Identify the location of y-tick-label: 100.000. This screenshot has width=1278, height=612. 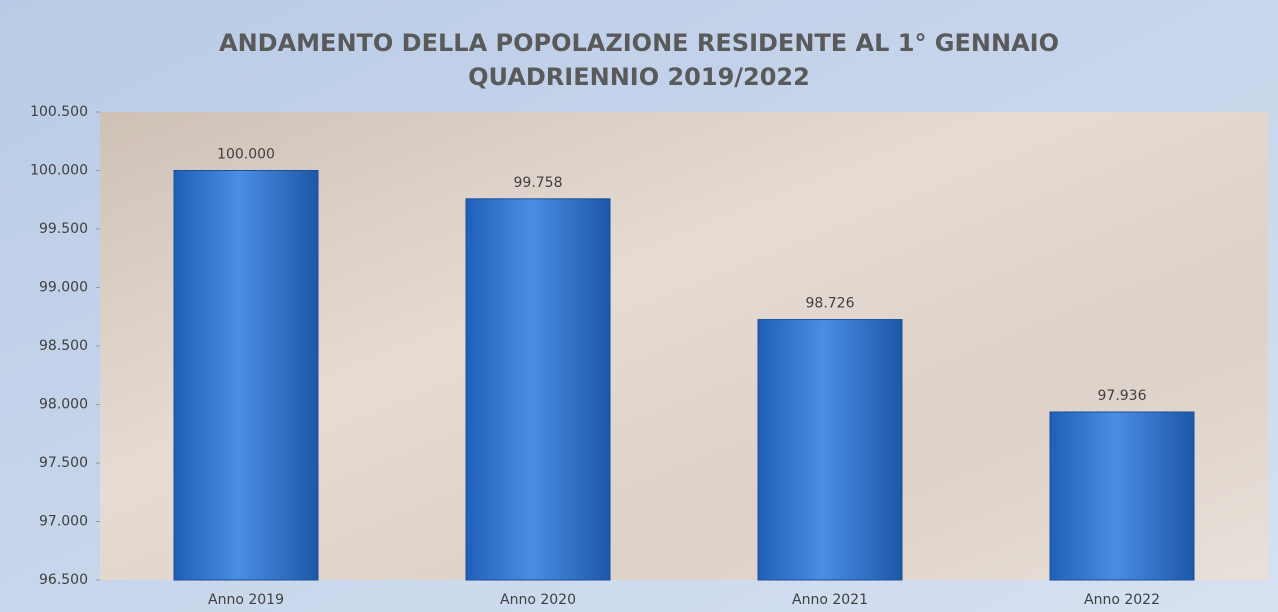
(59, 171).